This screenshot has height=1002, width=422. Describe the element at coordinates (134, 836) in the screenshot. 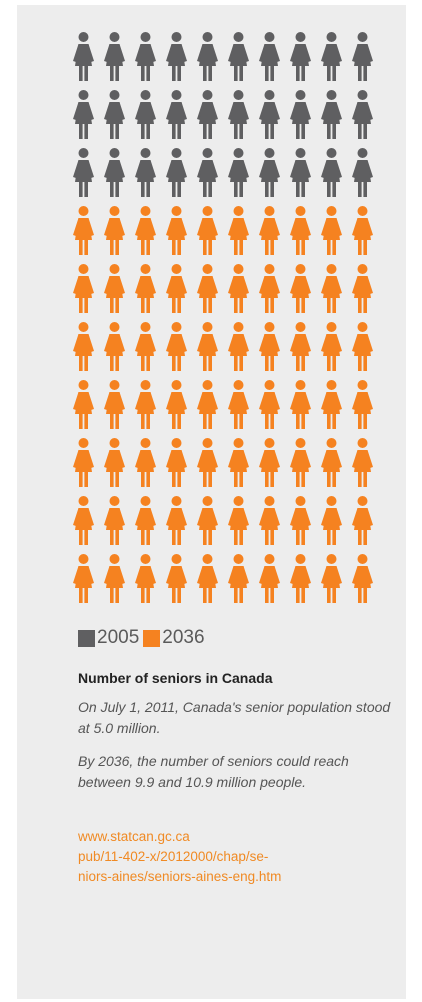

I see `source-link-line: www.statcan.gc.ca` at that location.